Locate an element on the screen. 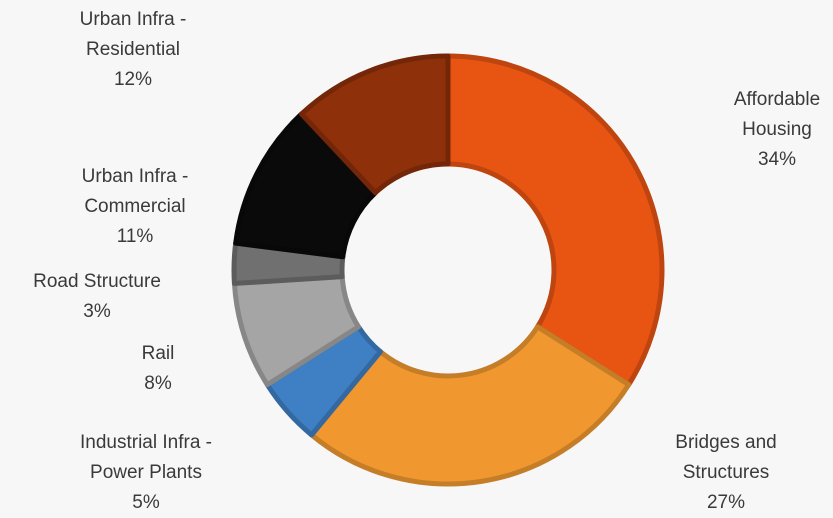 The image size is (833, 518). slice-label-line: Road Structure is located at coordinates (97, 281).